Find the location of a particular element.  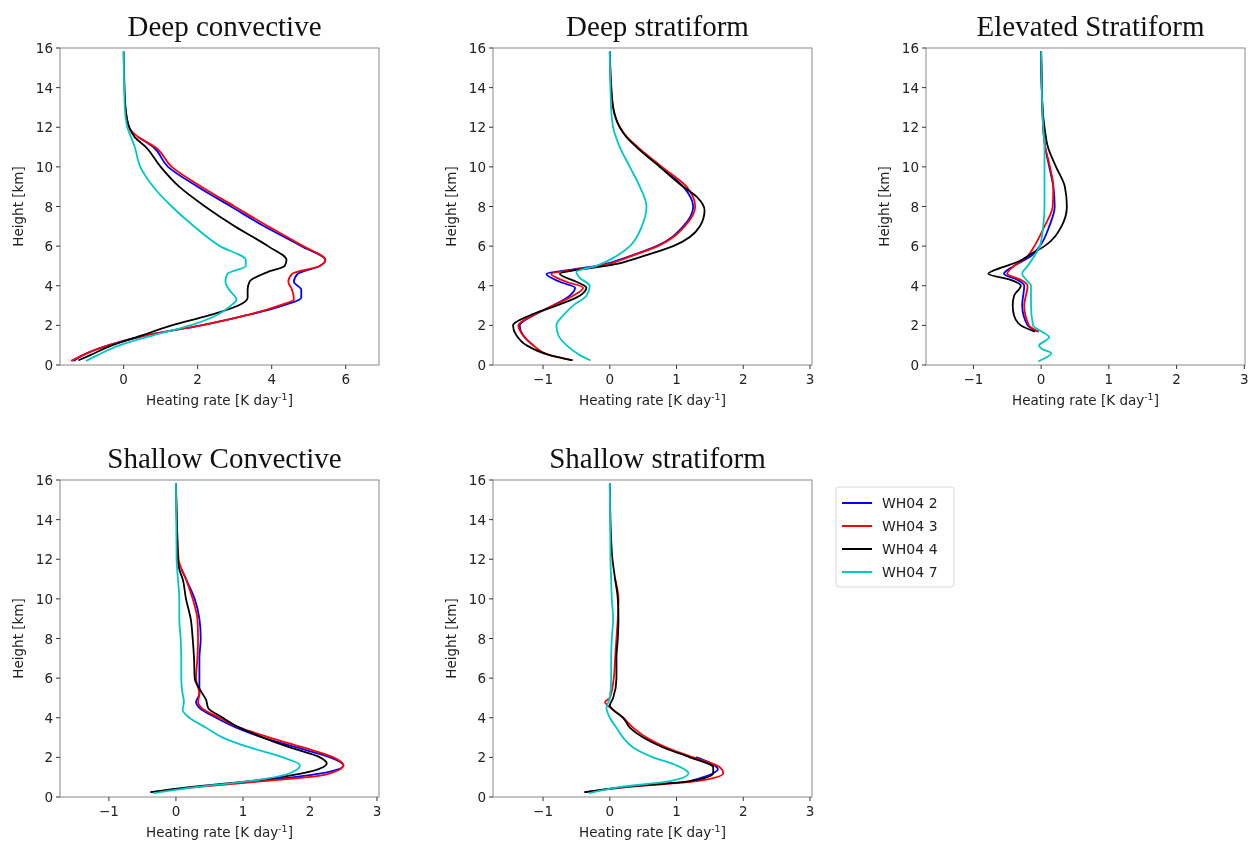

legend-label: WH04 2 is located at coordinates (910, 503).